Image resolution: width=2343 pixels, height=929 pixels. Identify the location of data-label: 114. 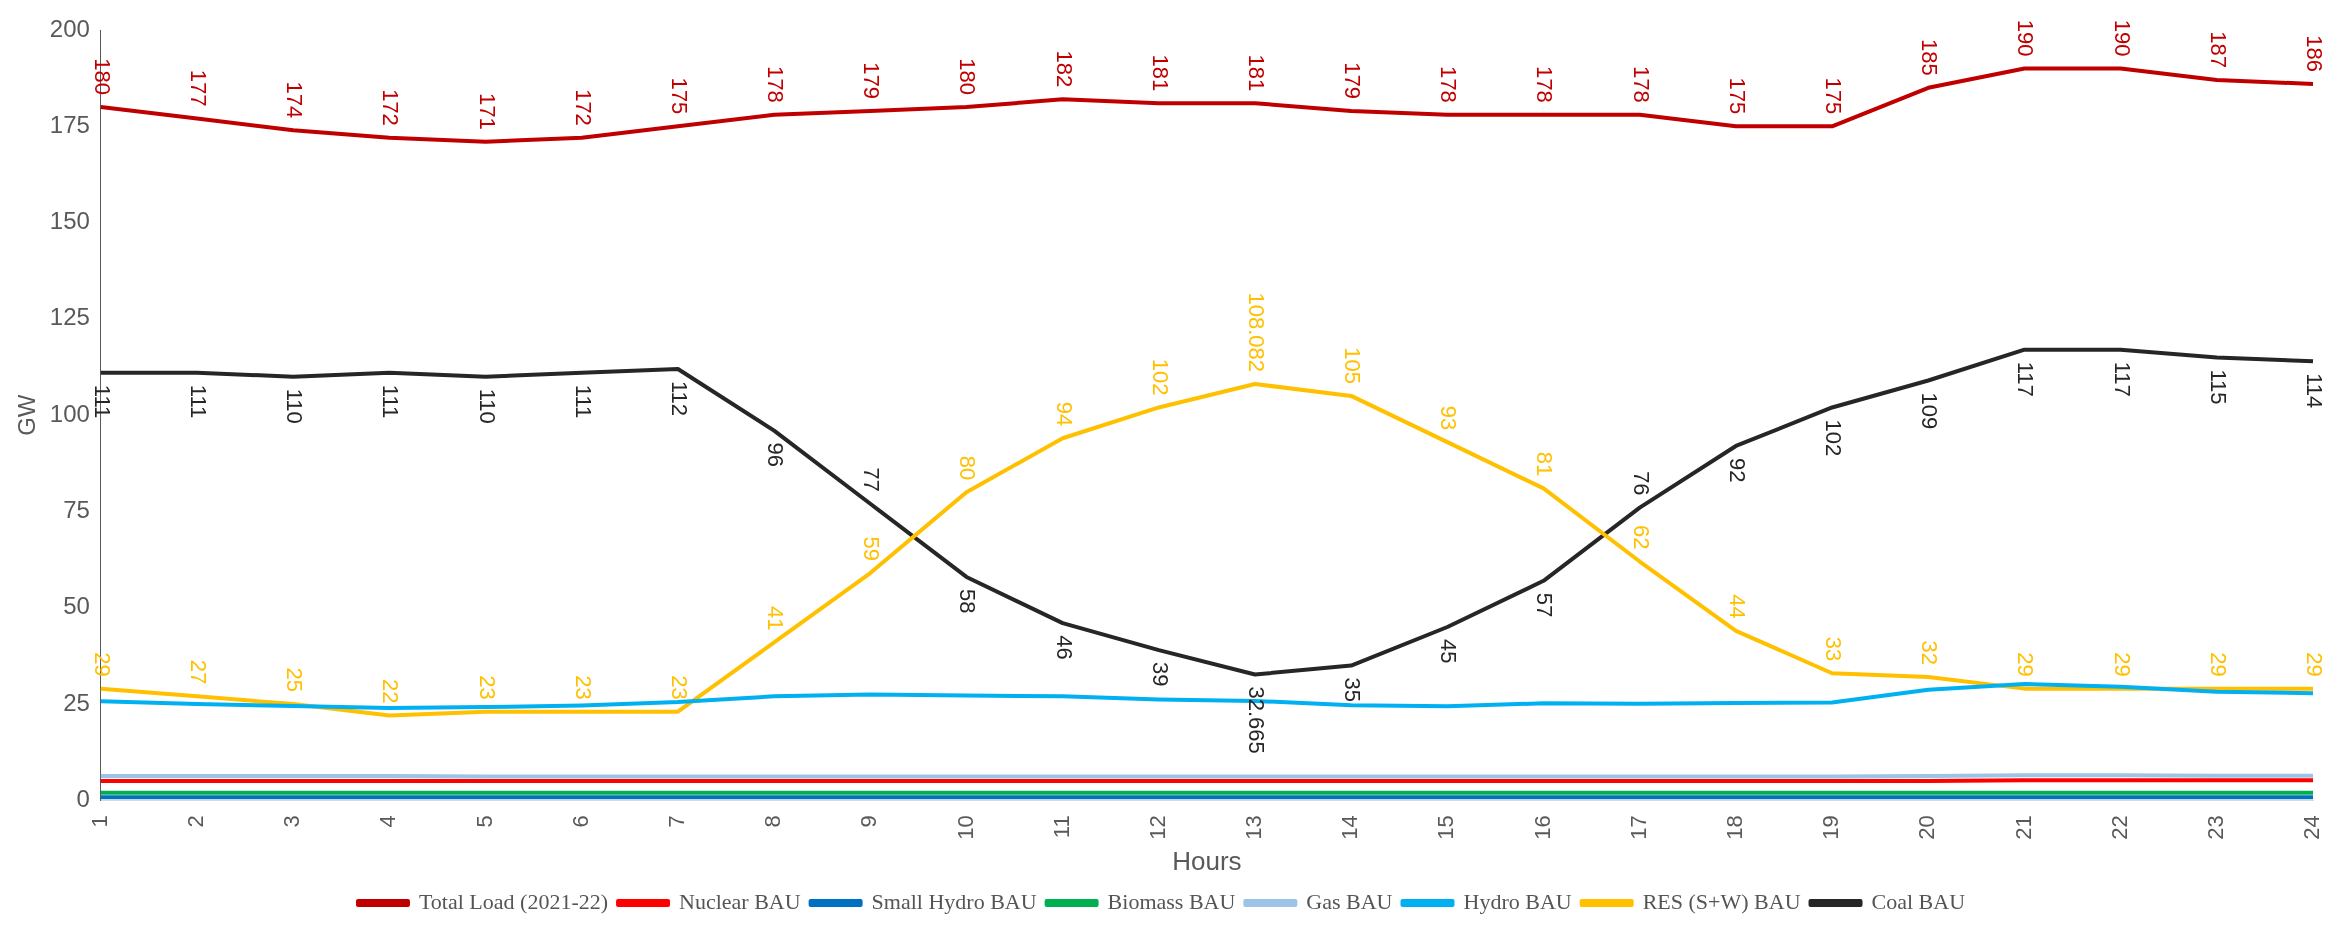
(2314, 391).